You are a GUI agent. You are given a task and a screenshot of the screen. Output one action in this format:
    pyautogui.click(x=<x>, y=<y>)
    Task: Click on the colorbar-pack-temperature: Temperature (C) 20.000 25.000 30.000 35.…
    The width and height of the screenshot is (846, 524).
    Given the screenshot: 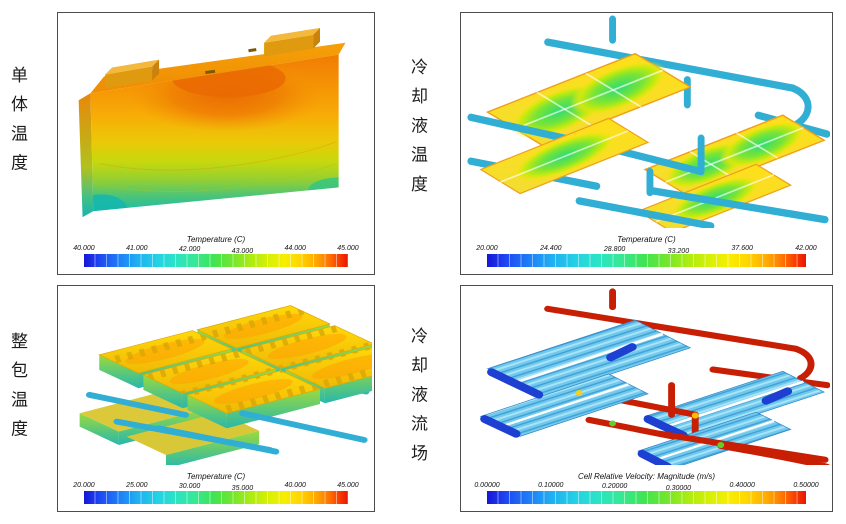 What is the action you would take?
    pyautogui.click(x=216, y=488)
    